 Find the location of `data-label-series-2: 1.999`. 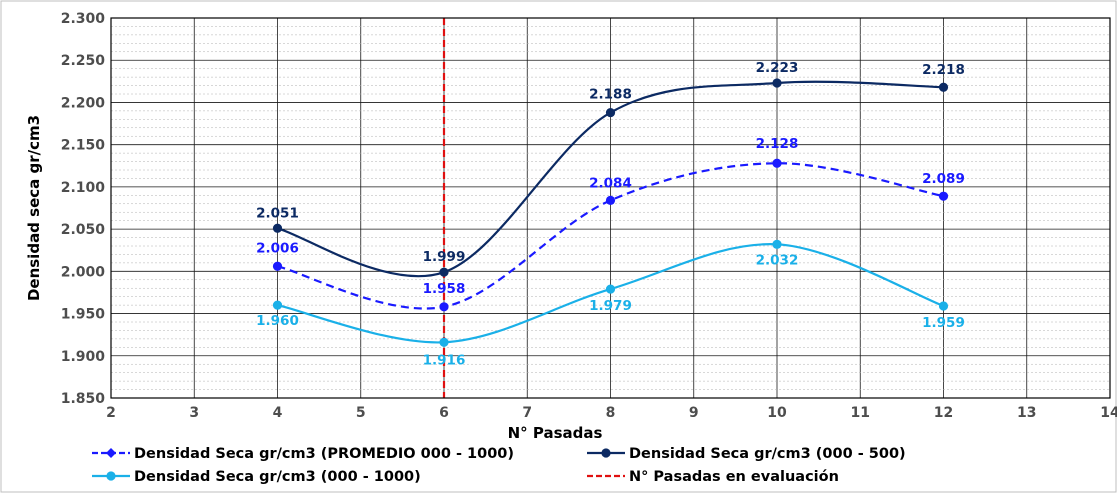

data-label-series-2: 1.999 is located at coordinates (444, 257).